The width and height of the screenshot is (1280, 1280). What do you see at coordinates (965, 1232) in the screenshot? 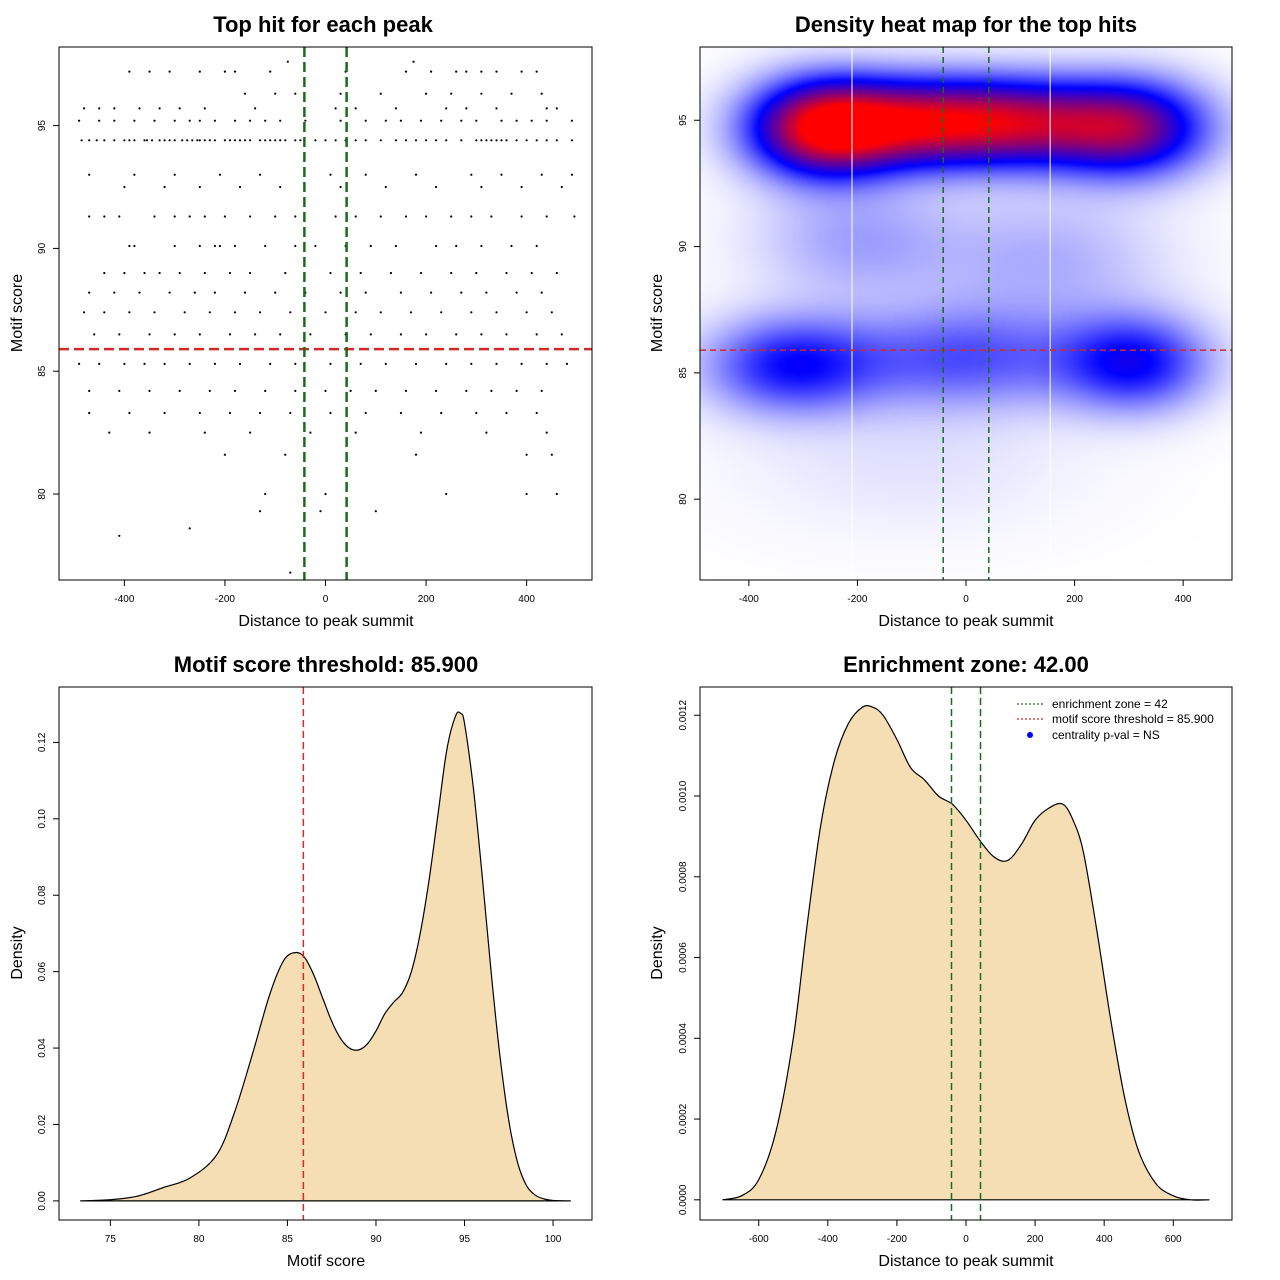
I see `x-axis-ticks: -600 -400 -200 0 200 400 600` at bounding box center [965, 1232].